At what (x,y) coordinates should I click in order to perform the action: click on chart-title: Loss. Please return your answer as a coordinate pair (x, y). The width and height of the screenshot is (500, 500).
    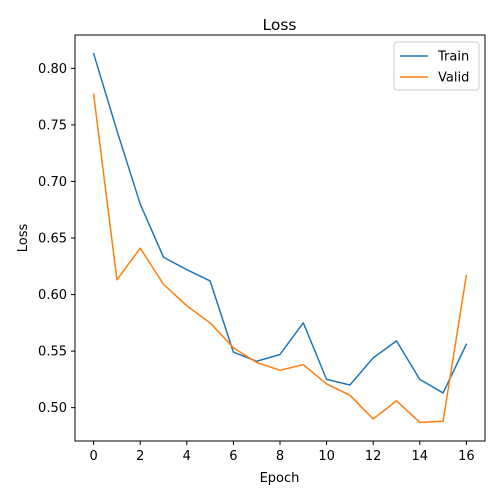
    Looking at the image, I should click on (280, 25).